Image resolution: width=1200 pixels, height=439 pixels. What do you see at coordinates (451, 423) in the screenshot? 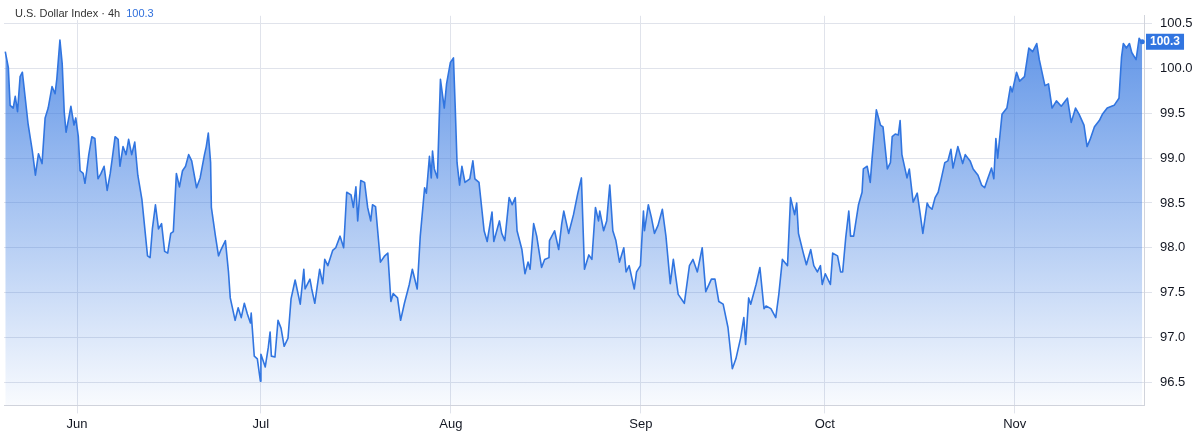
I see `x-tick-label: Aug` at bounding box center [451, 423].